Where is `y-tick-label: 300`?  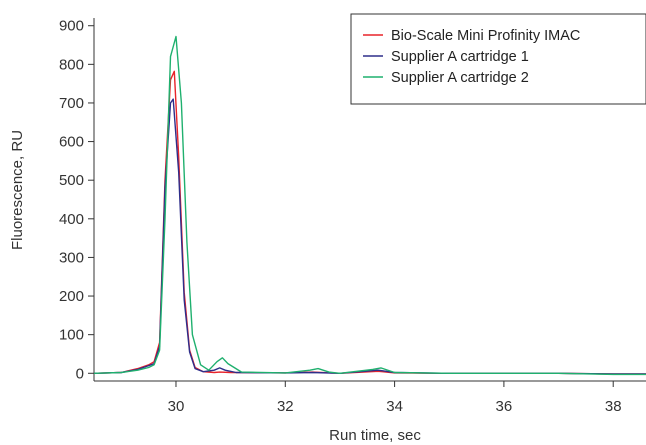
y-tick-label: 300 is located at coordinates (71, 257).